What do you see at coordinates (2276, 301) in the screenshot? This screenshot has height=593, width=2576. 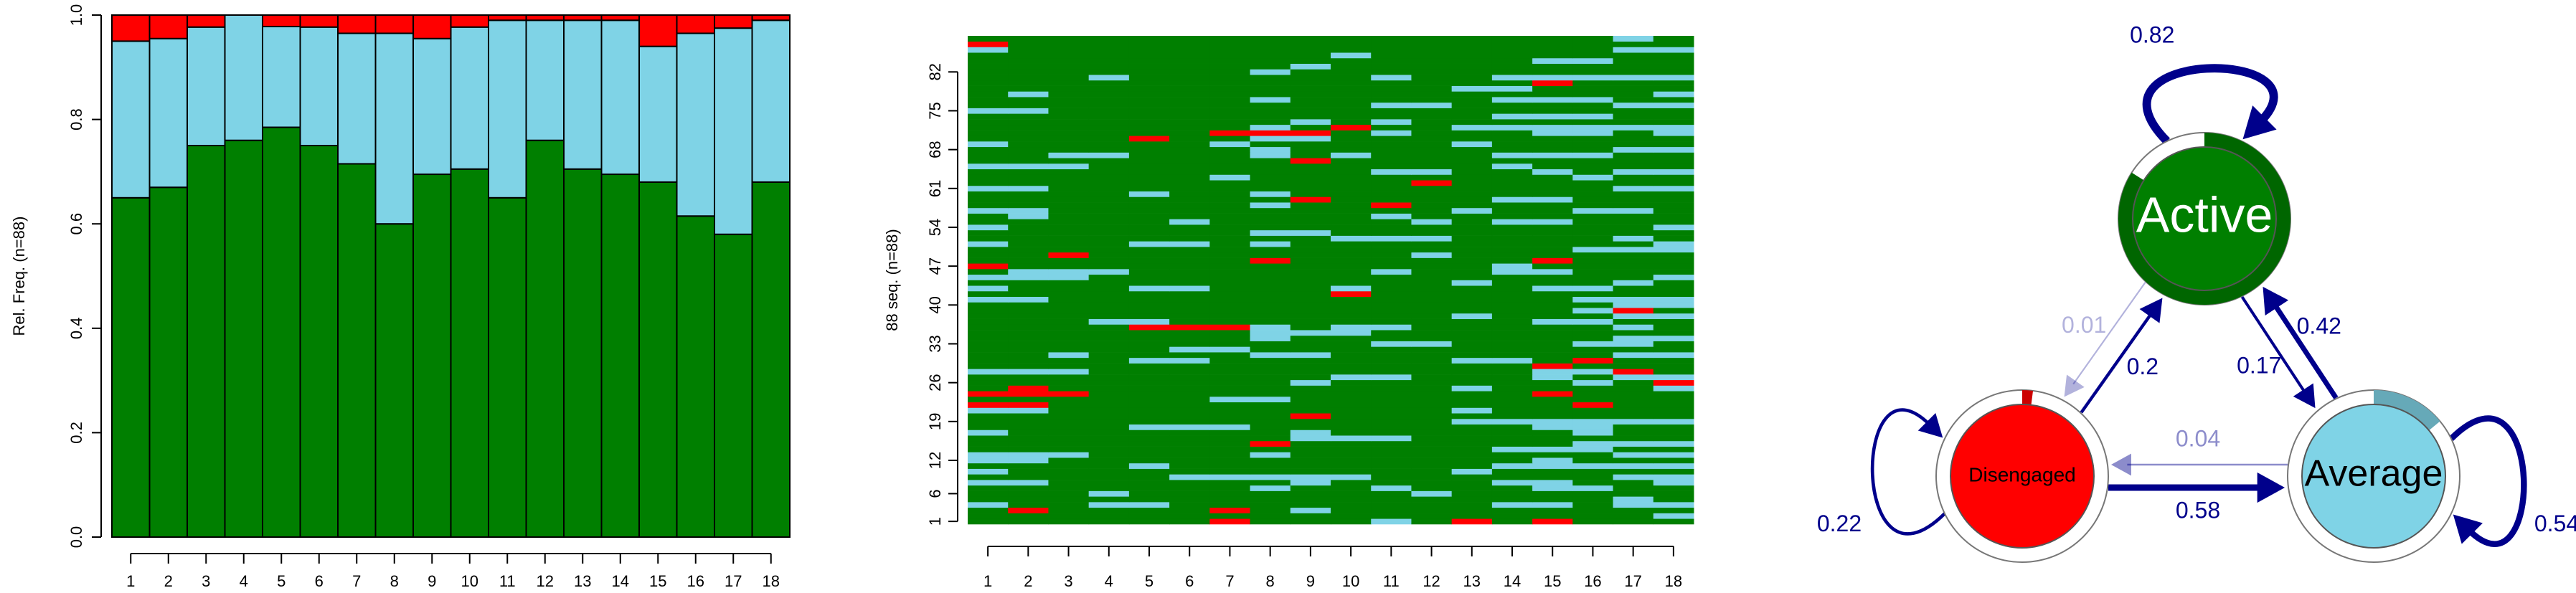 I see `arrowhead` at bounding box center [2276, 301].